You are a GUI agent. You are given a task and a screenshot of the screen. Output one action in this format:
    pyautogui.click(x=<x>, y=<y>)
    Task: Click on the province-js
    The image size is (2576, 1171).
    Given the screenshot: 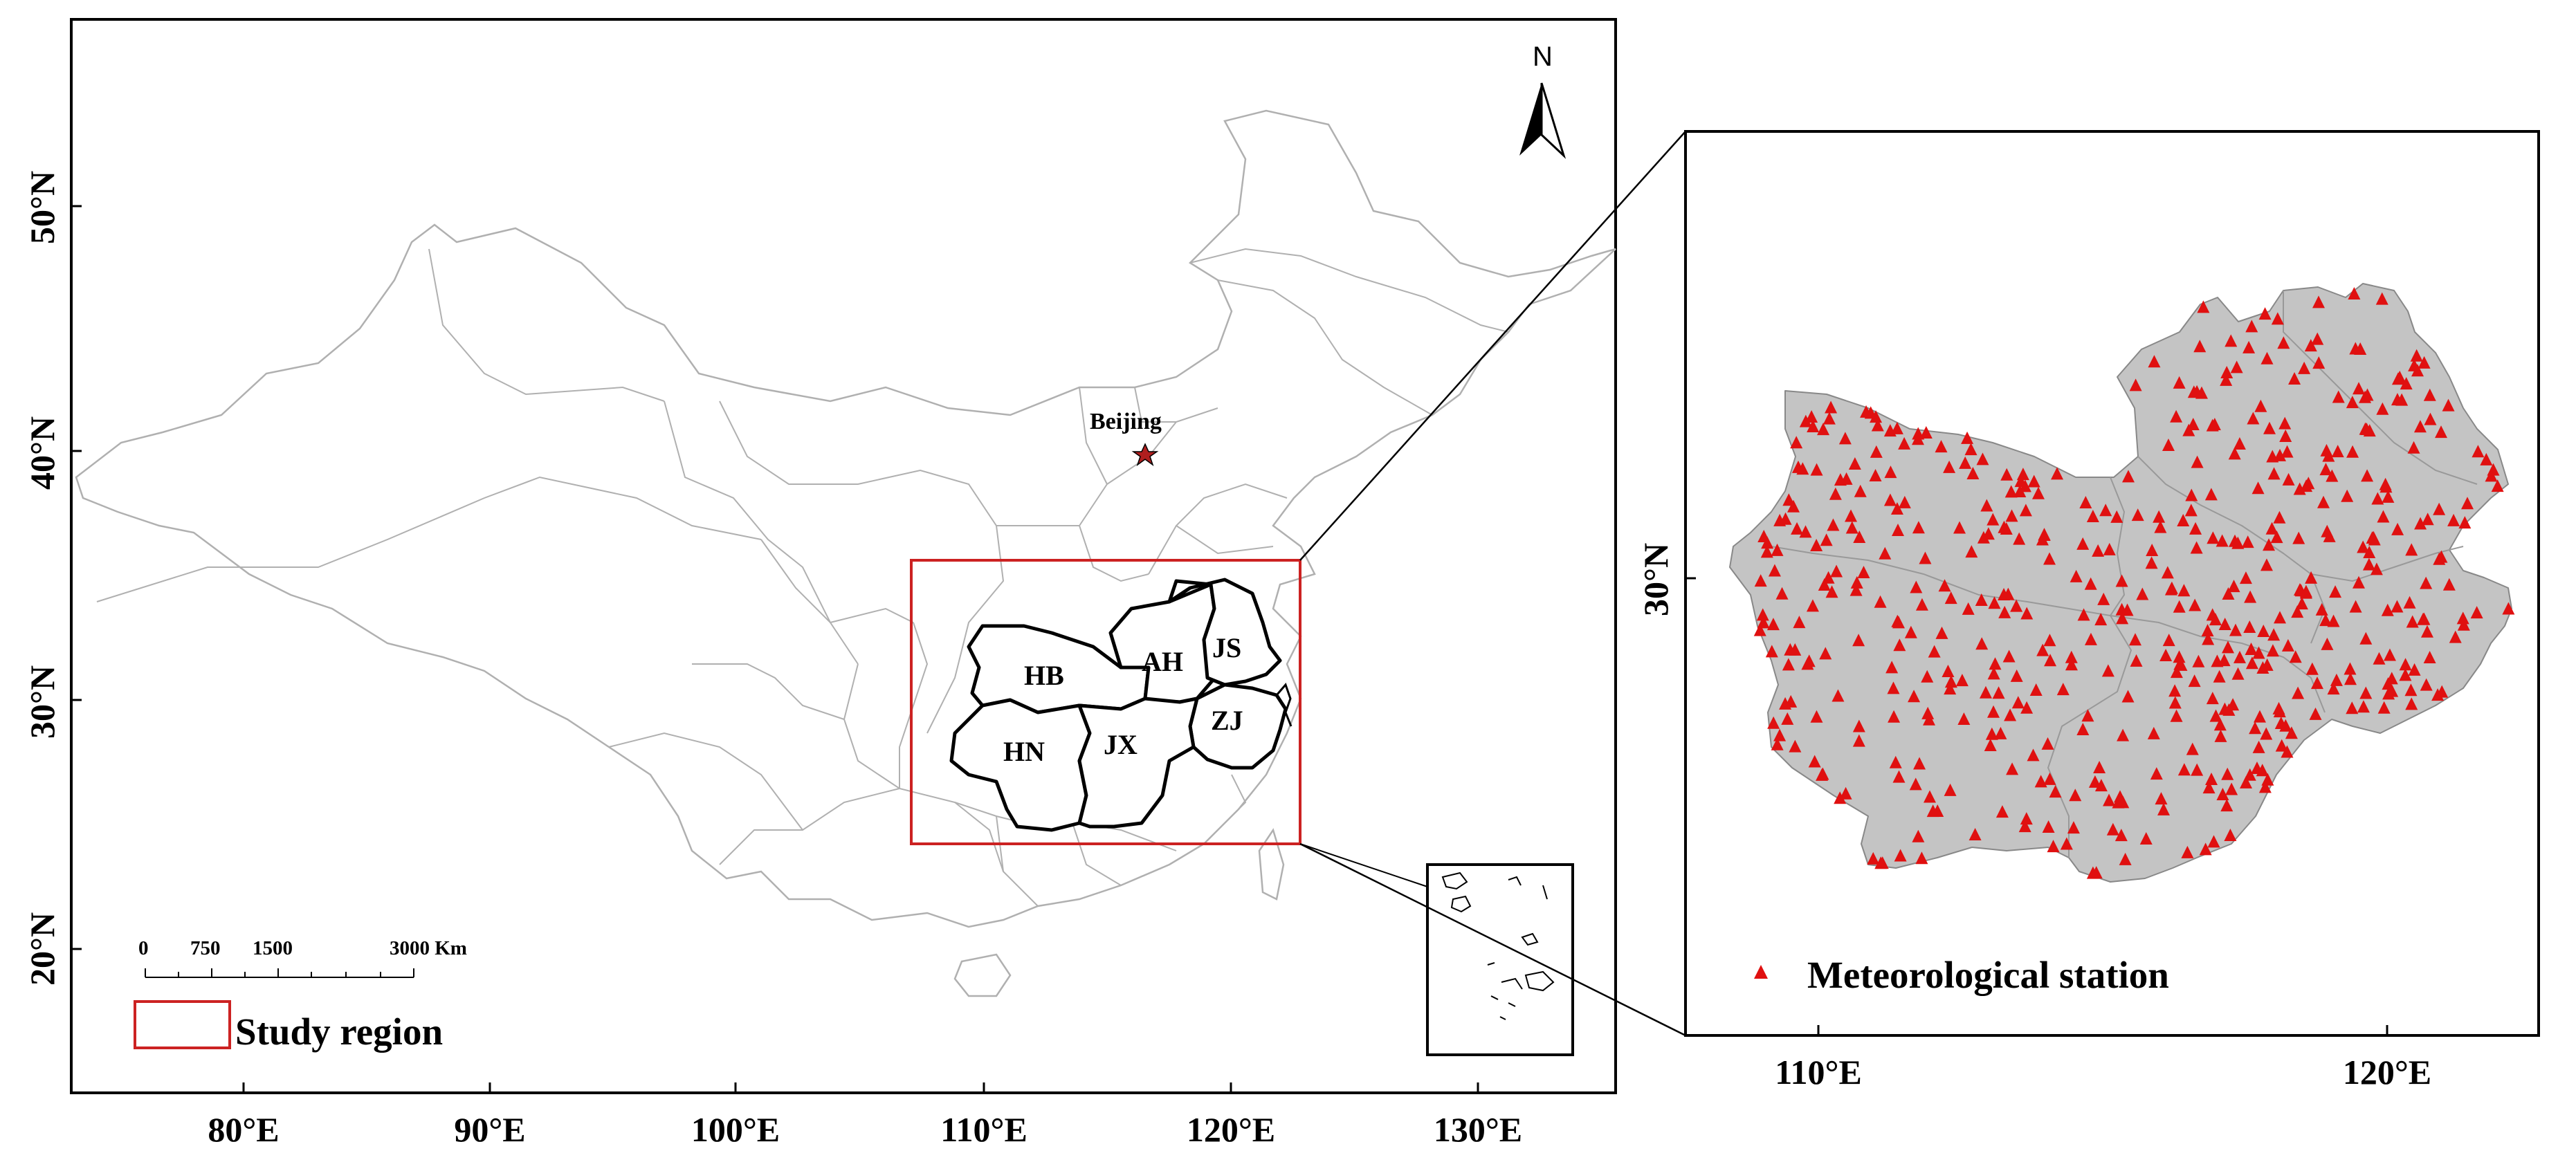 What is the action you would take?
    pyautogui.click(x=1225, y=633)
    